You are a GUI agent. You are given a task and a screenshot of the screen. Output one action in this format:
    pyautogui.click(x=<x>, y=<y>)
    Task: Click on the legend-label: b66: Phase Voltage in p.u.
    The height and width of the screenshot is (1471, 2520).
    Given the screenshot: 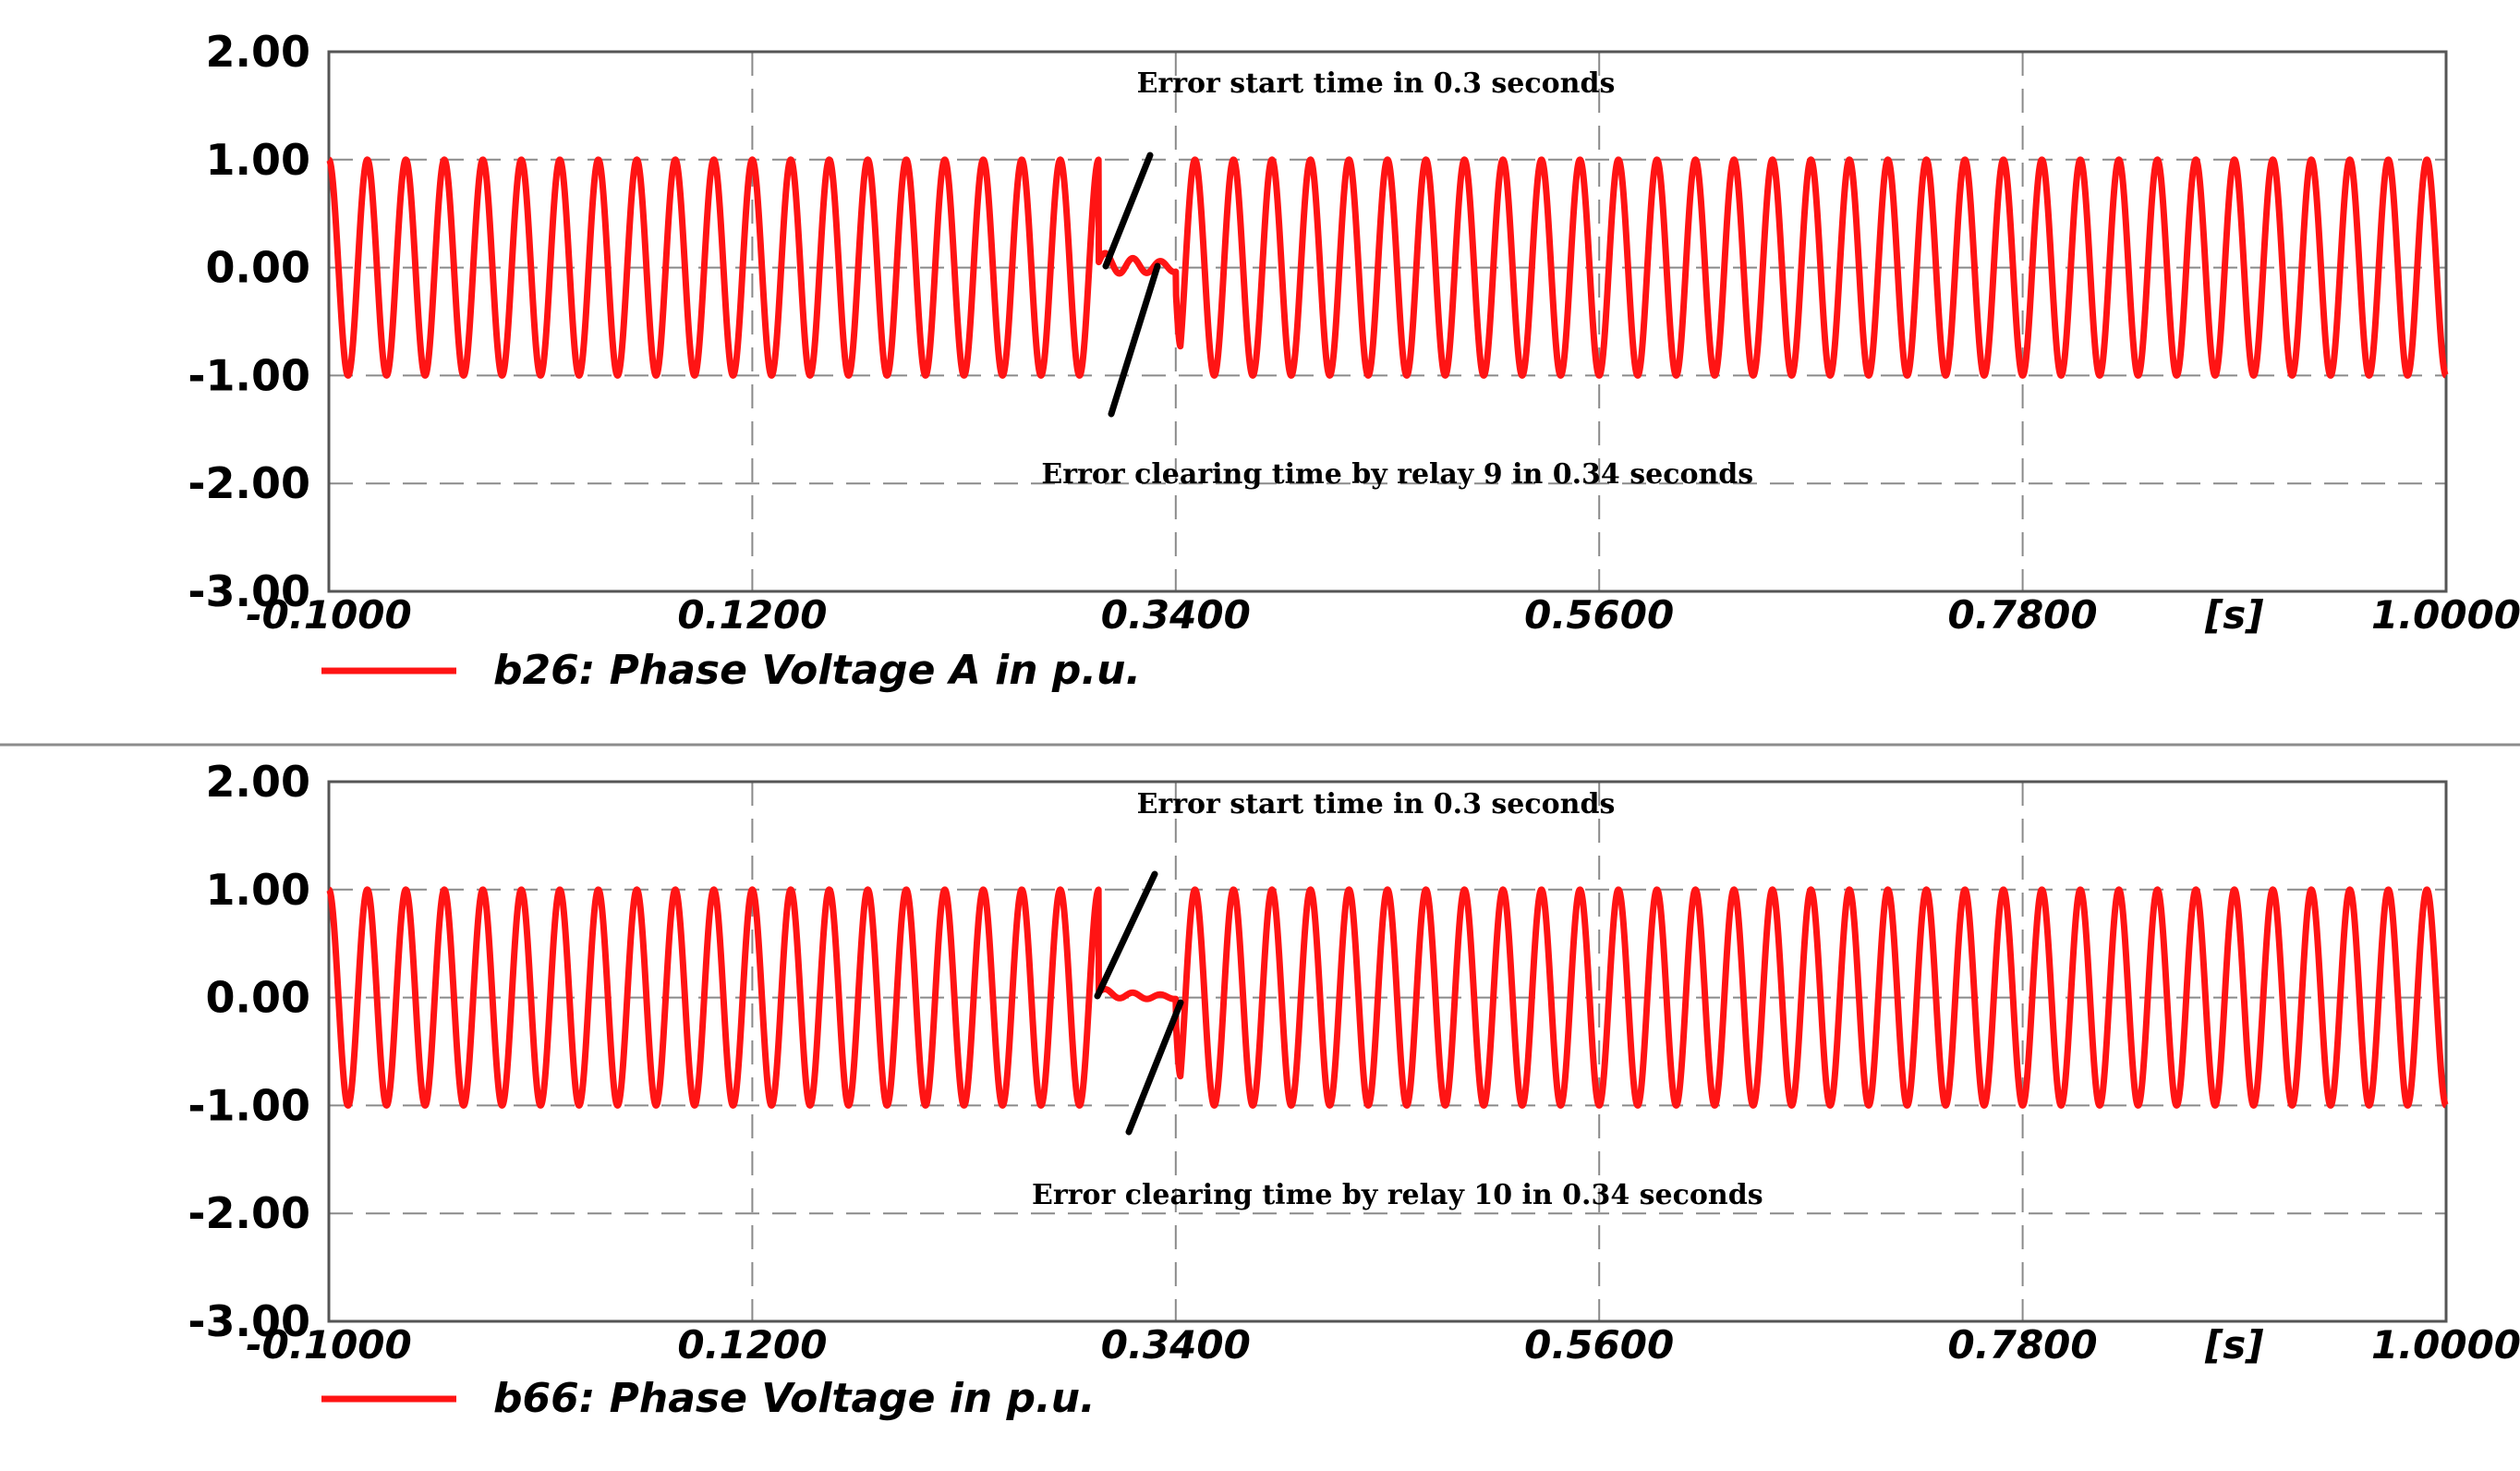 What is the action you would take?
    pyautogui.click(x=794, y=1398)
    